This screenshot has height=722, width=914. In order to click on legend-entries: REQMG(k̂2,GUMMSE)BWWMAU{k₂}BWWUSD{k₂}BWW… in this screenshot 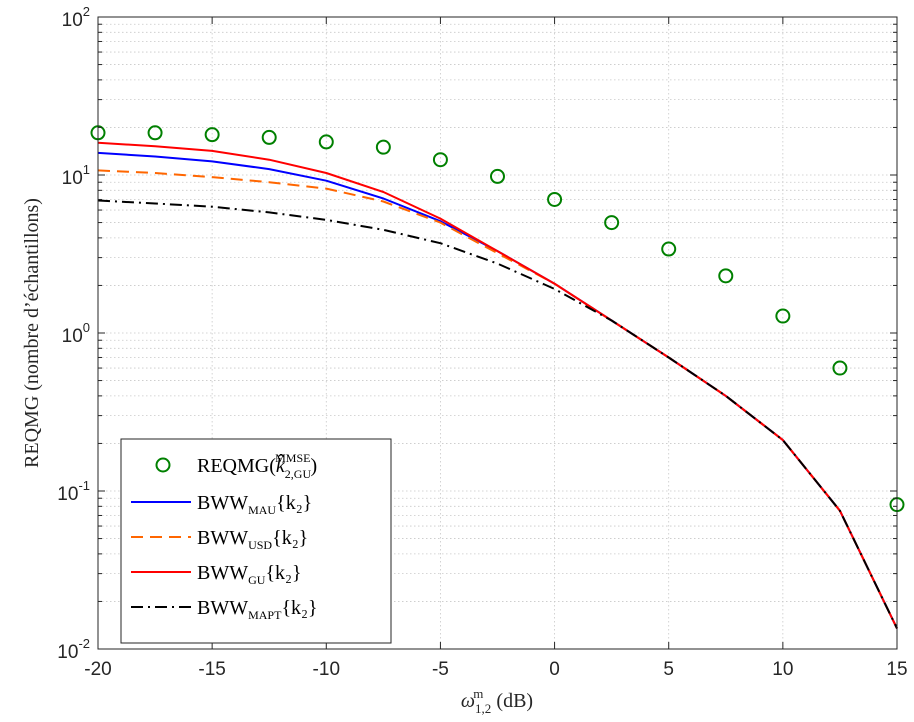, I will do `click(224, 536)`.